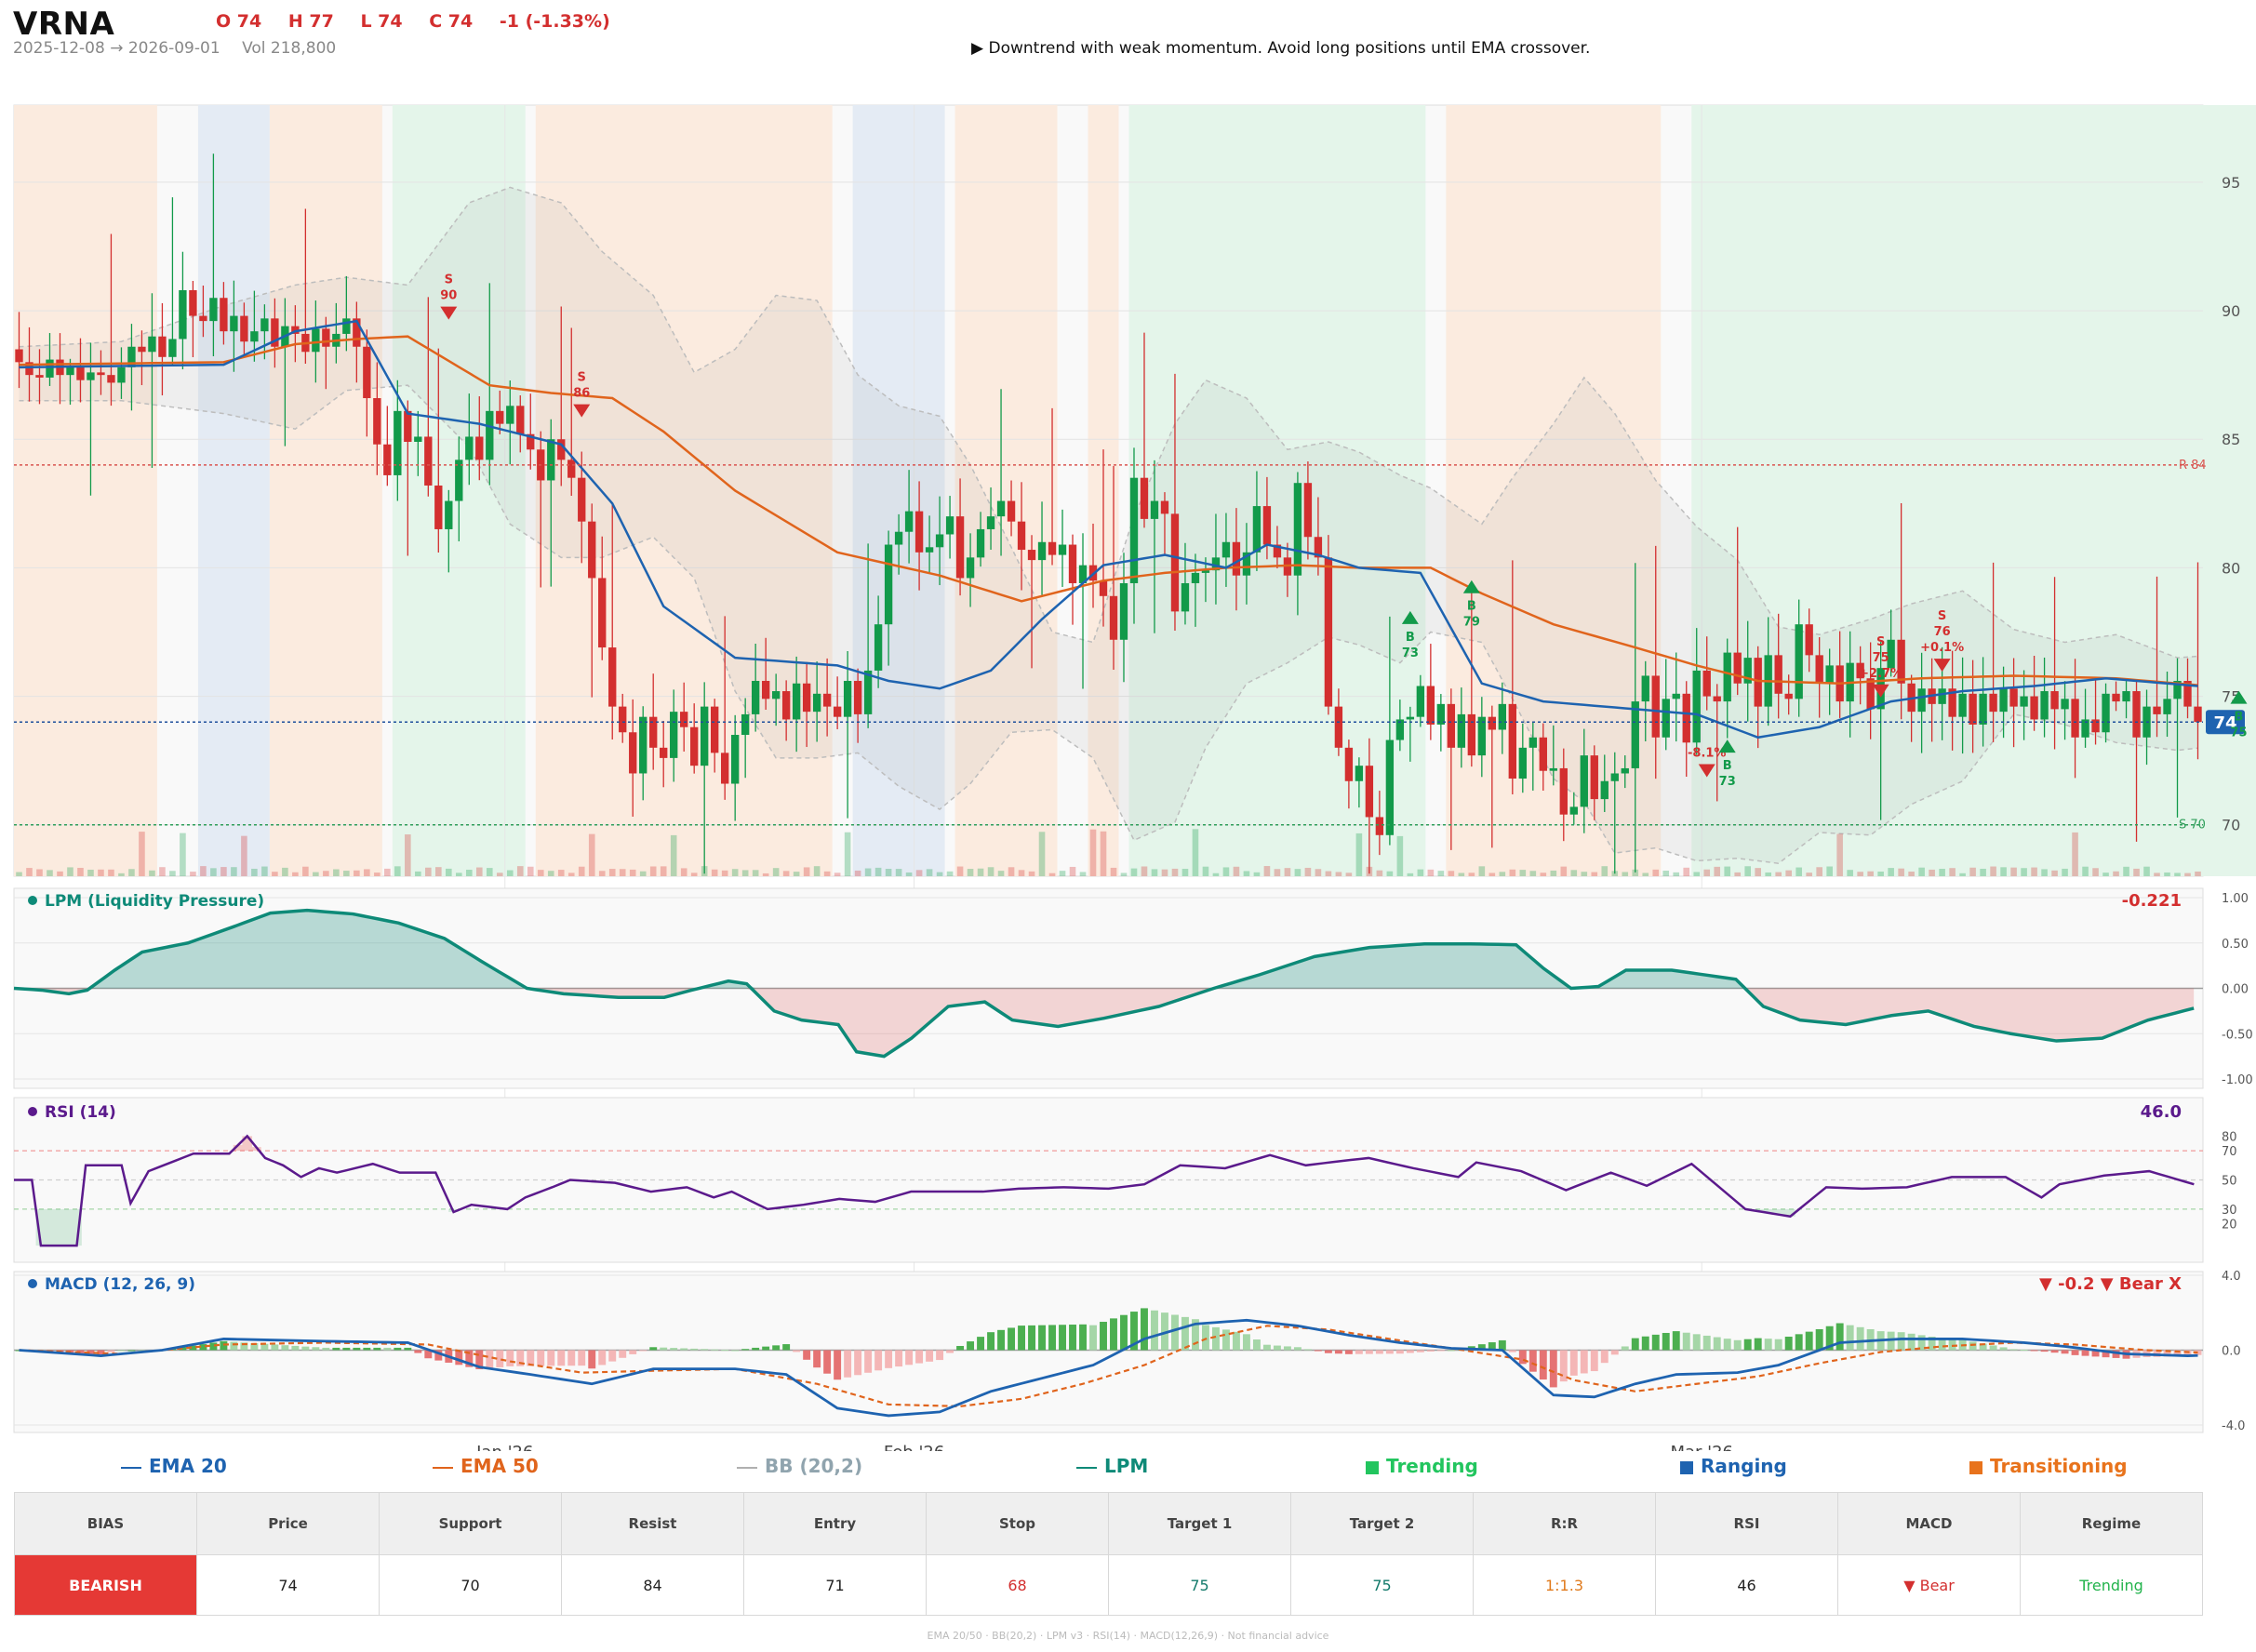 This screenshot has width=2256, height=1652. Describe the element at coordinates (2239, 718) in the screenshot. I see `buy-signal-label: B` at that location.